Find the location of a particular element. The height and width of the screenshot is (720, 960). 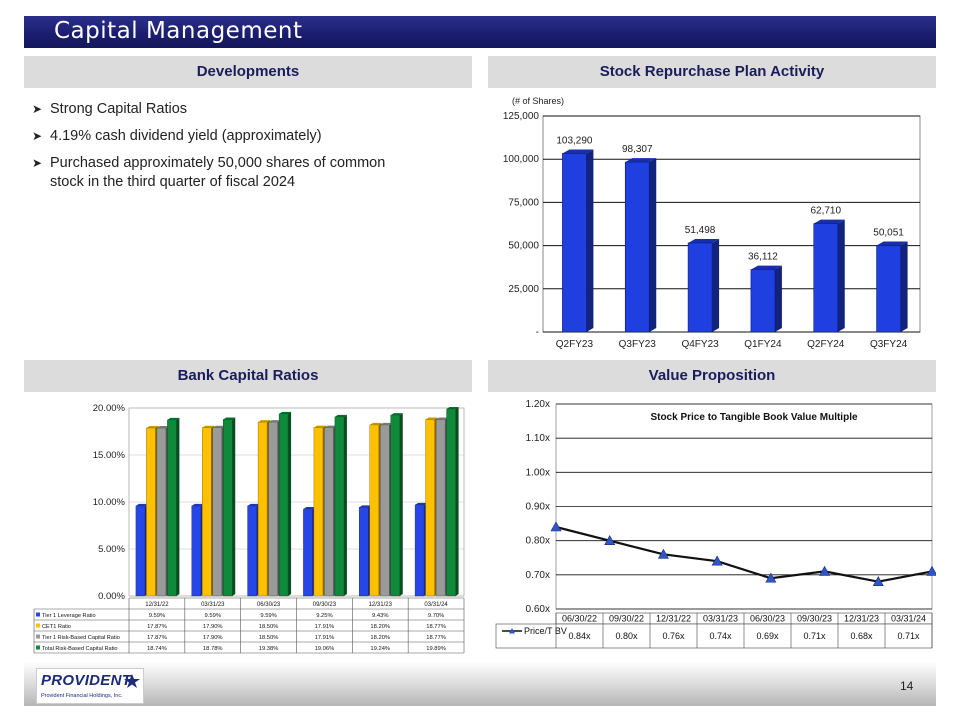

logo-subtitle: Provident Financial Holdings, Inc. is located at coordinates (82, 696).